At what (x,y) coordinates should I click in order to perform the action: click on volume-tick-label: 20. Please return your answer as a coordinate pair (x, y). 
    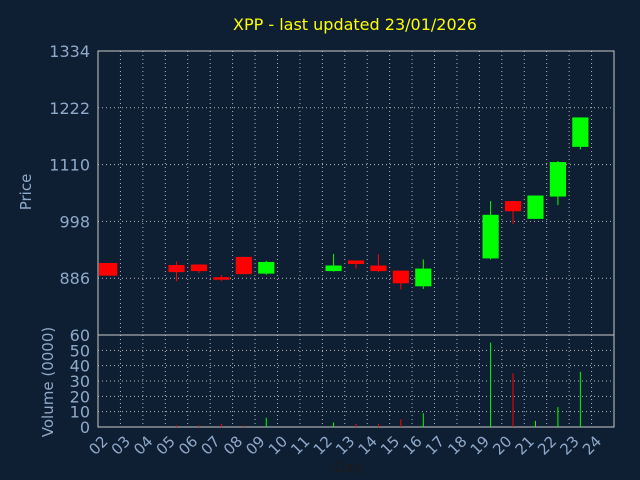
    Looking at the image, I should click on (80, 396).